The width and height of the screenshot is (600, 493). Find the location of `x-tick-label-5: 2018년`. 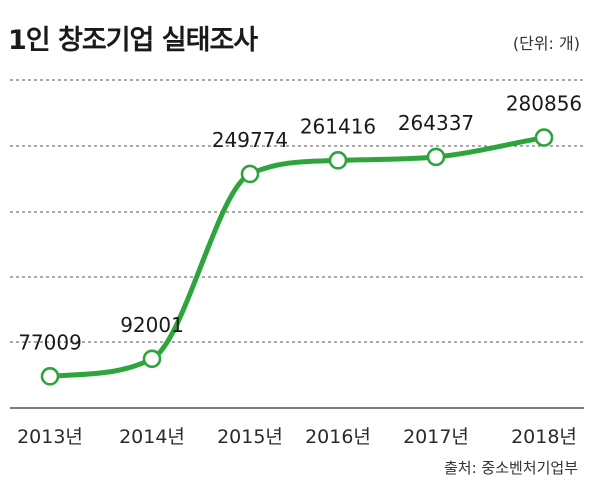

x-tick-label-5: 2018년 is located at coordinates (544, 437).